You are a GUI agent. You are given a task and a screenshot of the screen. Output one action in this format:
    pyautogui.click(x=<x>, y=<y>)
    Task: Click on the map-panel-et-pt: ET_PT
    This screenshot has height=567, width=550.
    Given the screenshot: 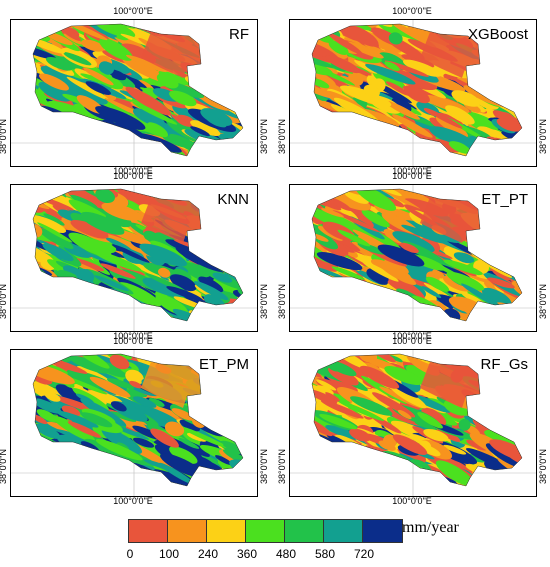 What is the action you would take?
    pyautogui.click(x=413, y=258)
    